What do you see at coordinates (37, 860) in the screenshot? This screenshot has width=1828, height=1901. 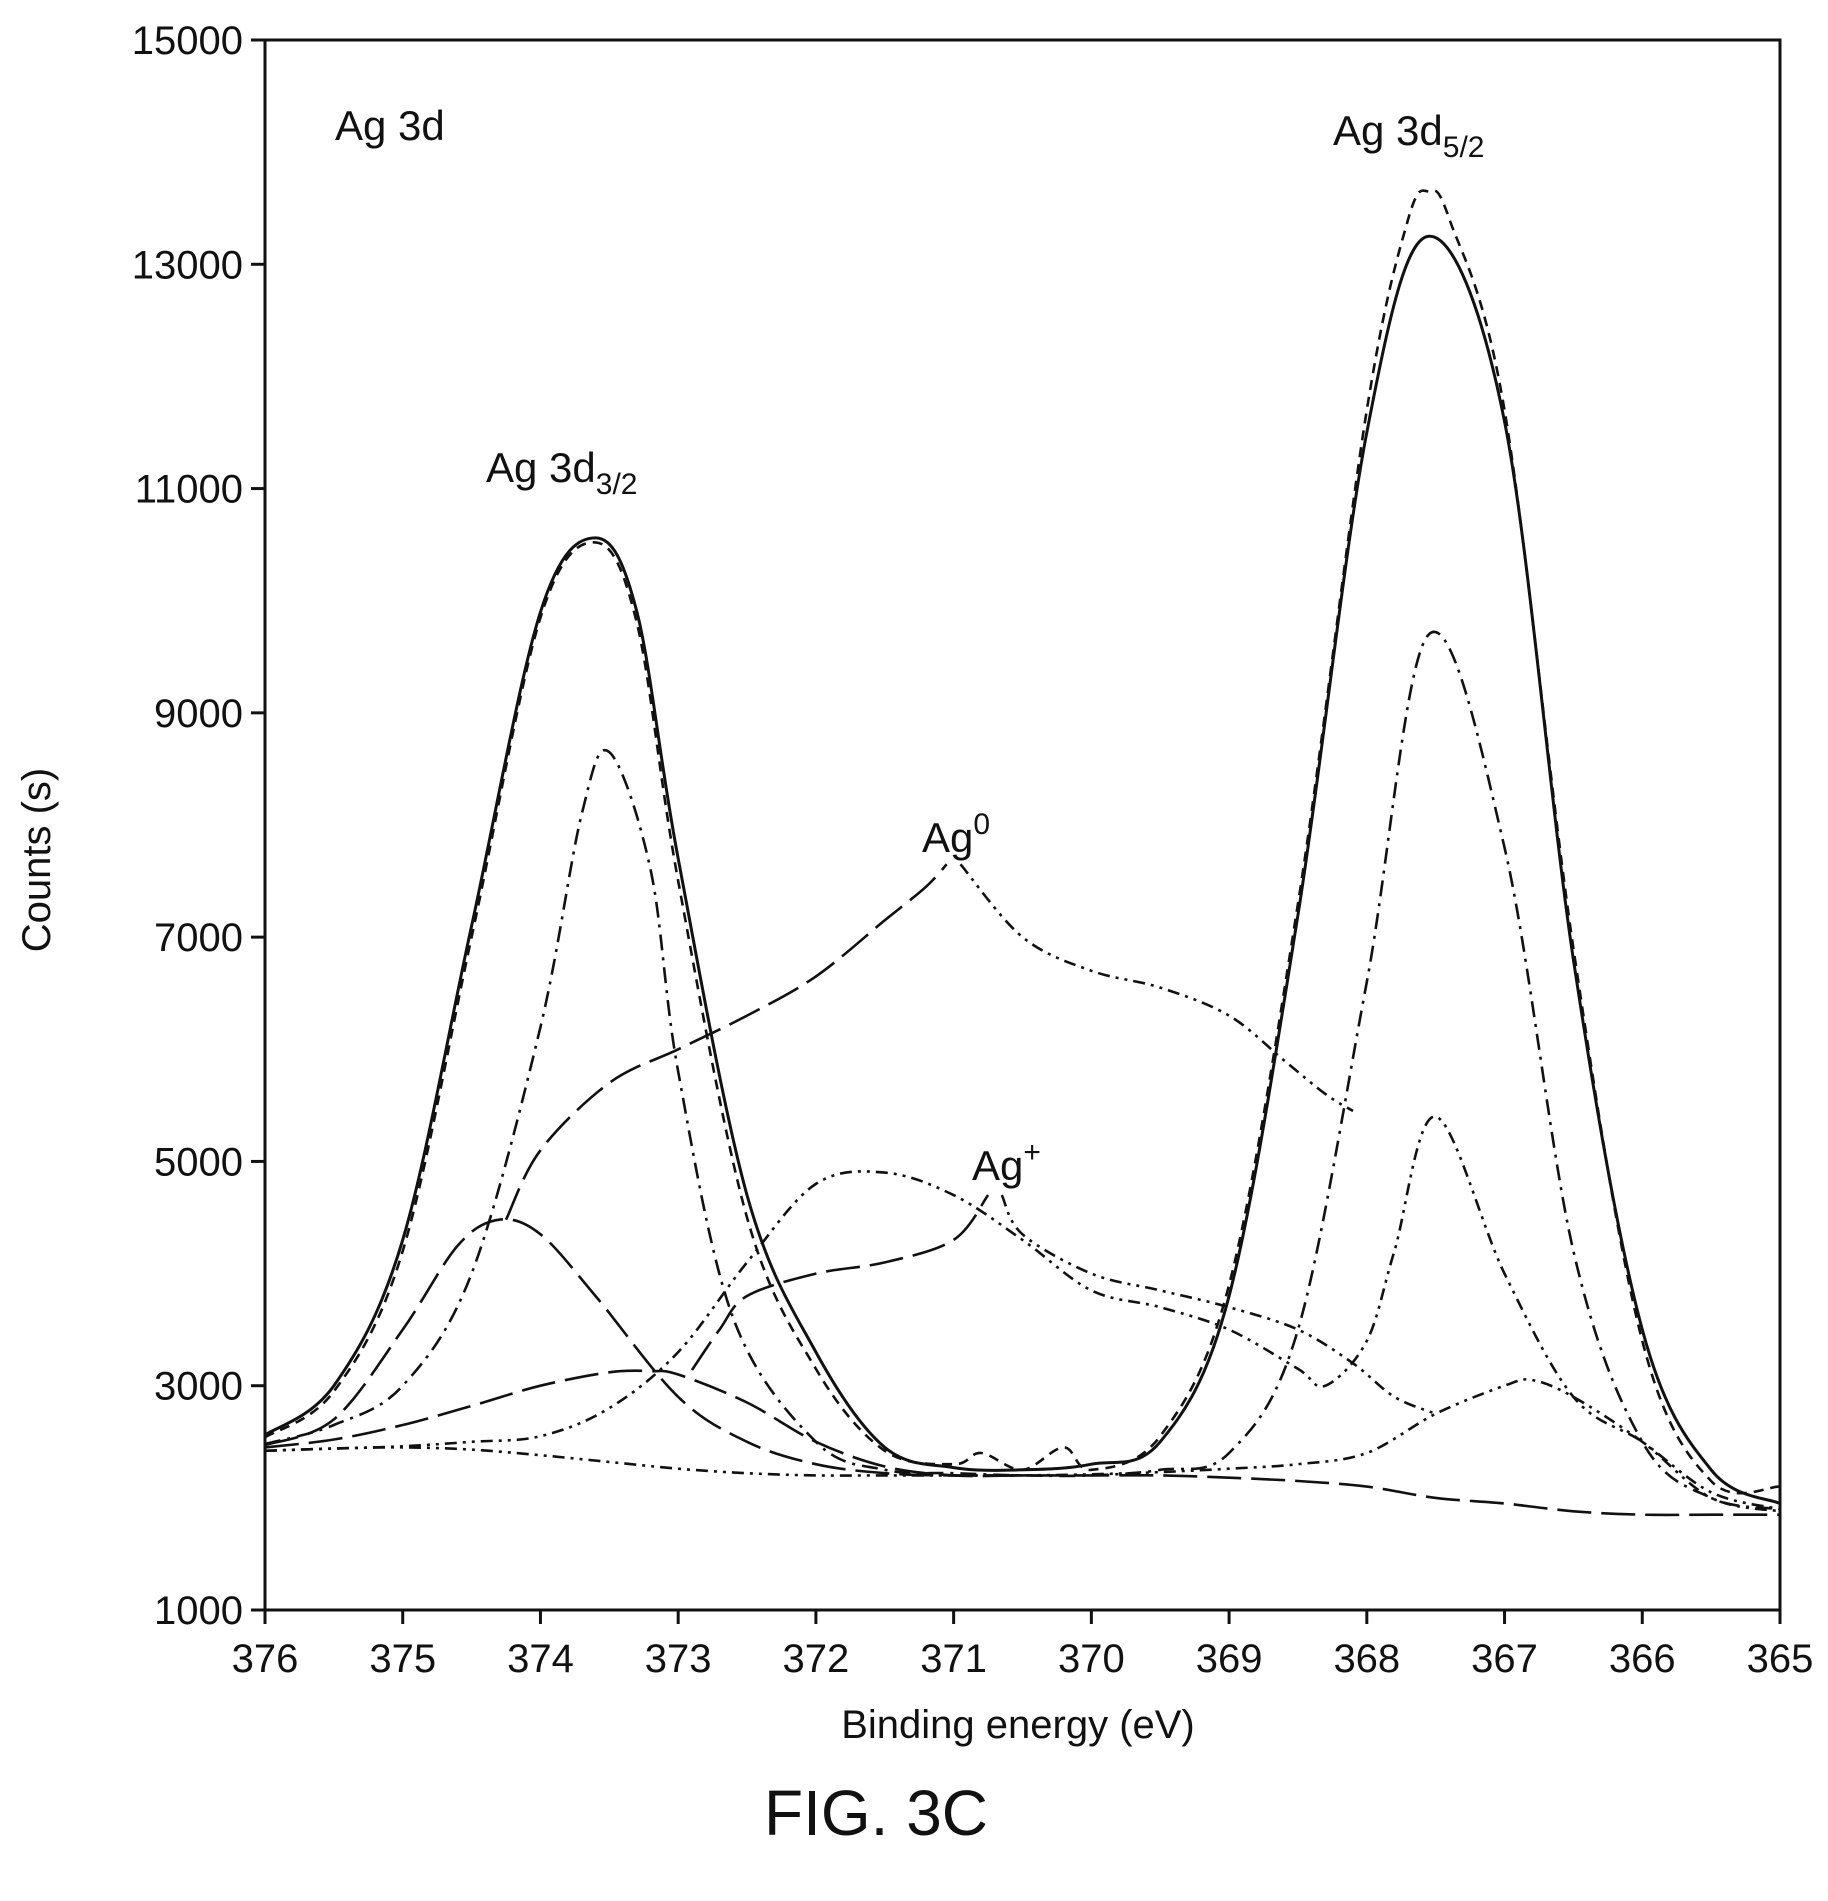 I see `y-axis-title: Counts (s)` at bounding box center [37, 860].